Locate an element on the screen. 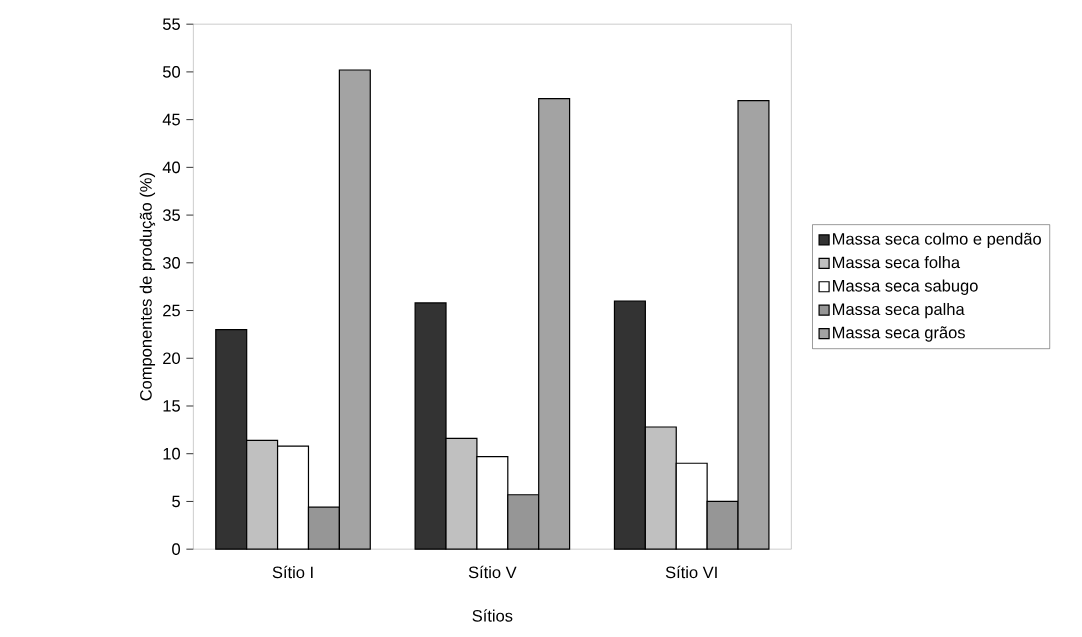  y-tick-label: 25 is located at coordinates (171, 310).